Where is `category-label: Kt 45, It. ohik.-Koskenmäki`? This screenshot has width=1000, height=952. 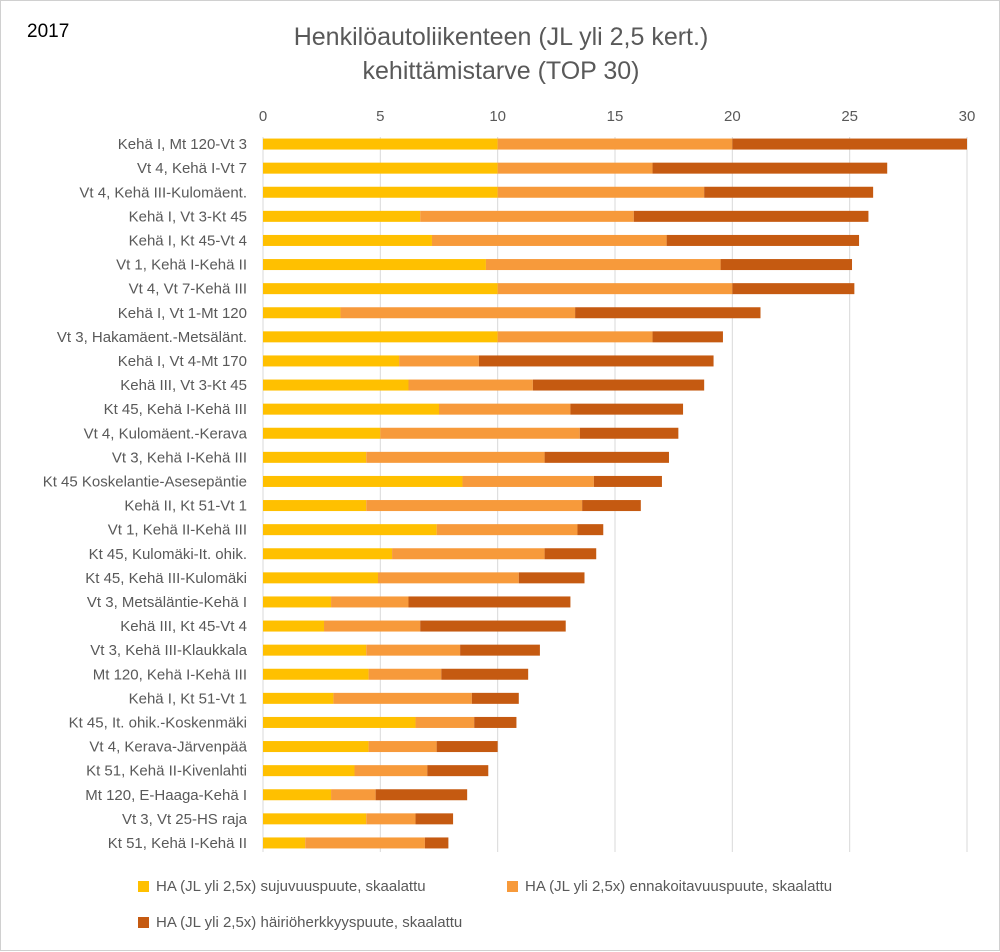
category-label: Kt 45, It. ohik.-Koskenmäki is located at coordinates (158, 722).